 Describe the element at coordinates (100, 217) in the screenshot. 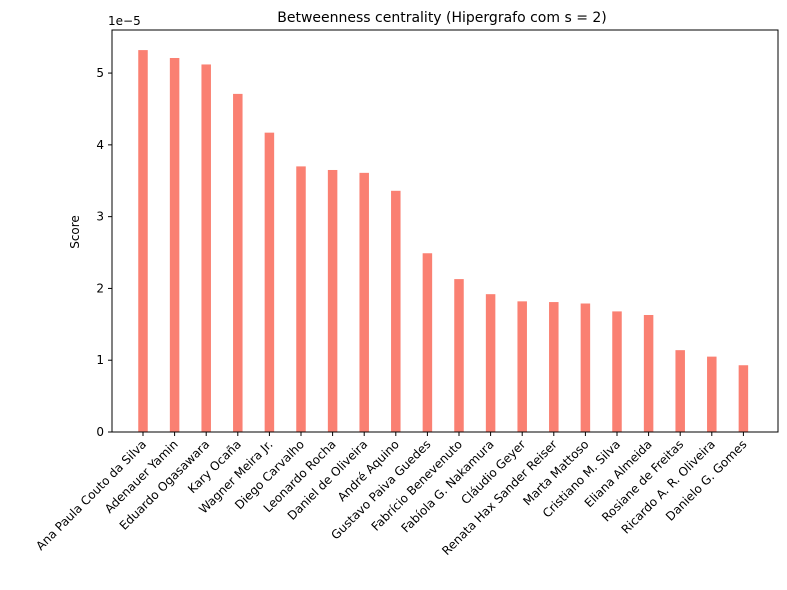

I see `y-tick-label: 3` at that location.